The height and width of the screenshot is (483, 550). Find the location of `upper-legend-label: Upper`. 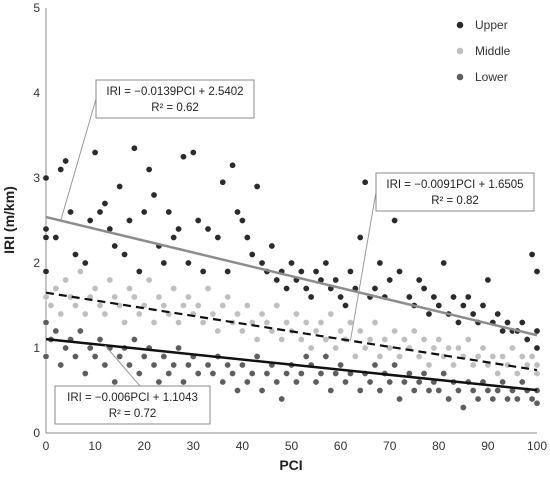

upper-legend-label: Upper is located at coordinates (491, 25).